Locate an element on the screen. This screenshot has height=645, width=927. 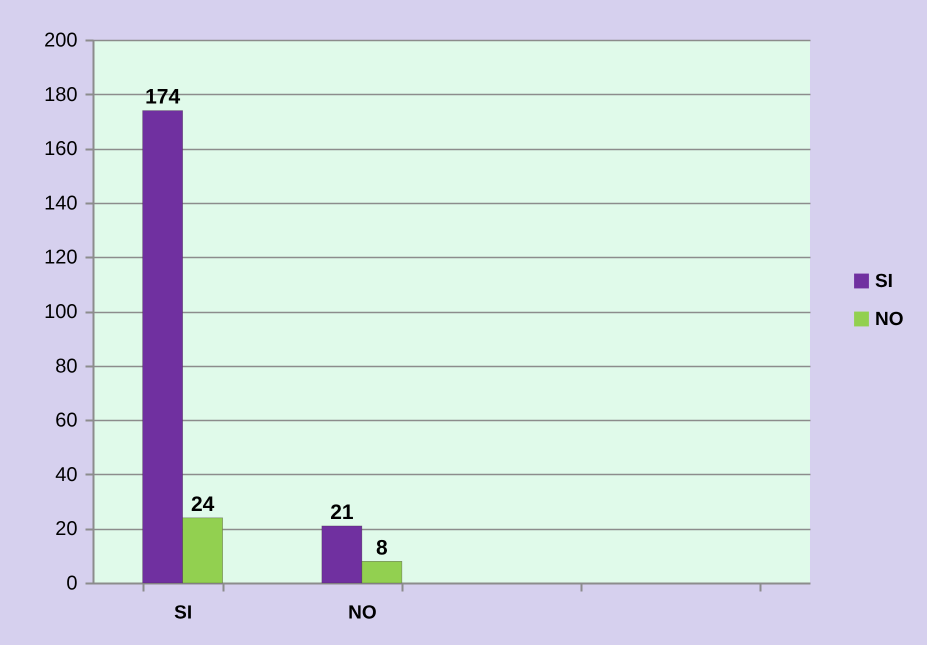
y-tick-label: 80 is located at coordinates (66, 366).